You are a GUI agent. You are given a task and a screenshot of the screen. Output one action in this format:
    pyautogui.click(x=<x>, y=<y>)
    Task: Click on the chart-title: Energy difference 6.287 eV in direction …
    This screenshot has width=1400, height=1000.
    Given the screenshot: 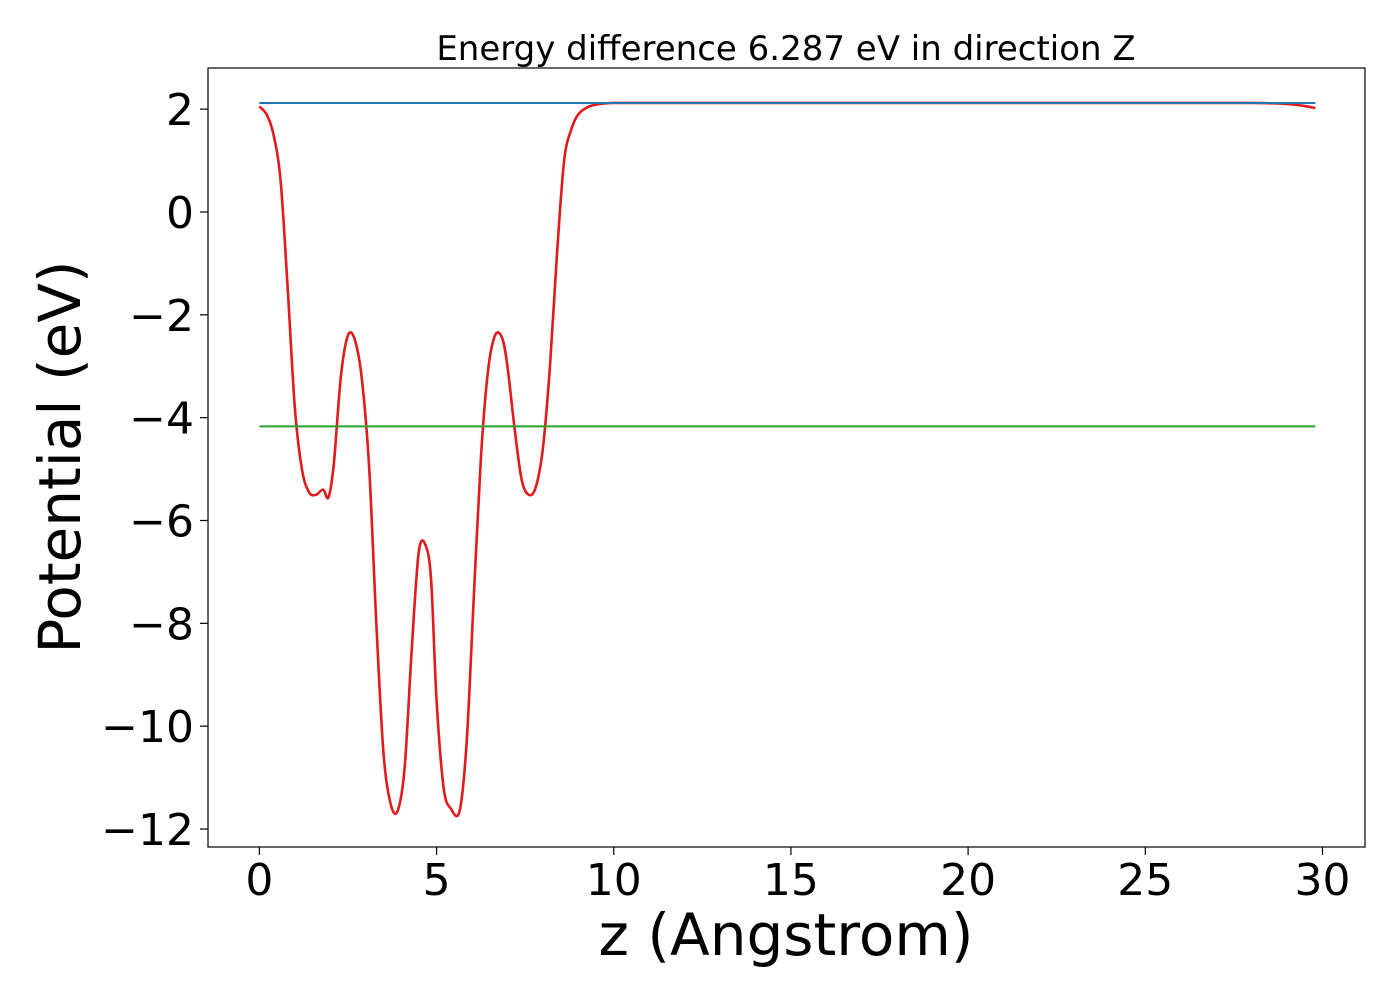 What is the action you would take?
    pyautogui.click(x=785, y=49)
    